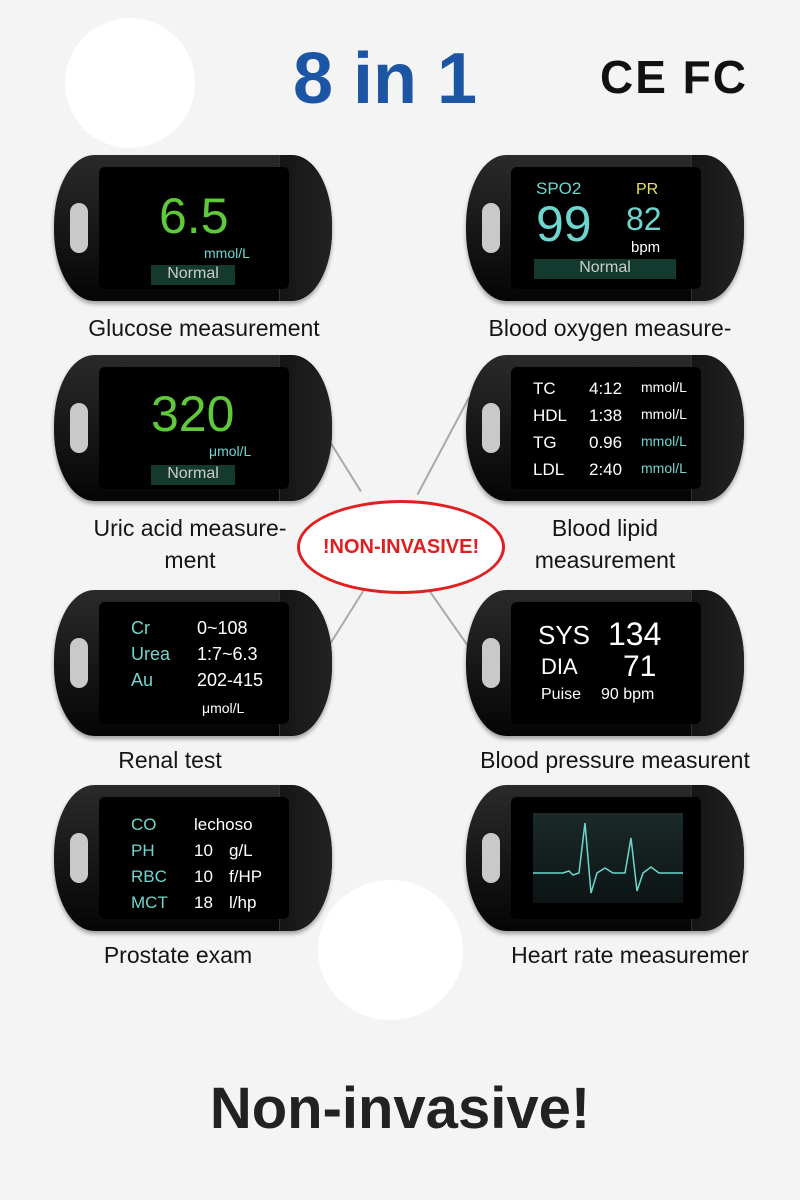 Image resolution: width=800 pixels, height=1200 pixels. Describe the element at coordinates (400, 1108) in the screenshot. I see `footer-slogan: Non-invasive!` at that location.